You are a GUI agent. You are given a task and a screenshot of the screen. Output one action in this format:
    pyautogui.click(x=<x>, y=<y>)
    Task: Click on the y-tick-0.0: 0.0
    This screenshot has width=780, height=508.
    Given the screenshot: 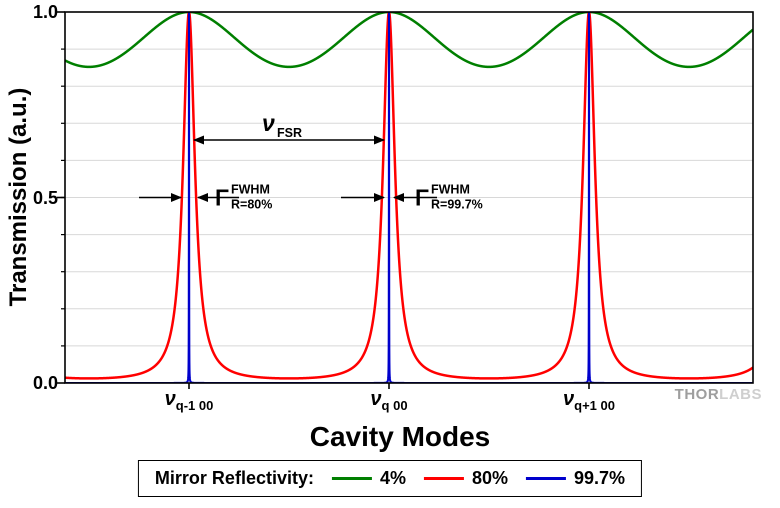 What is the action you would take?
    pyautogui.click(x=45, y=383)
    